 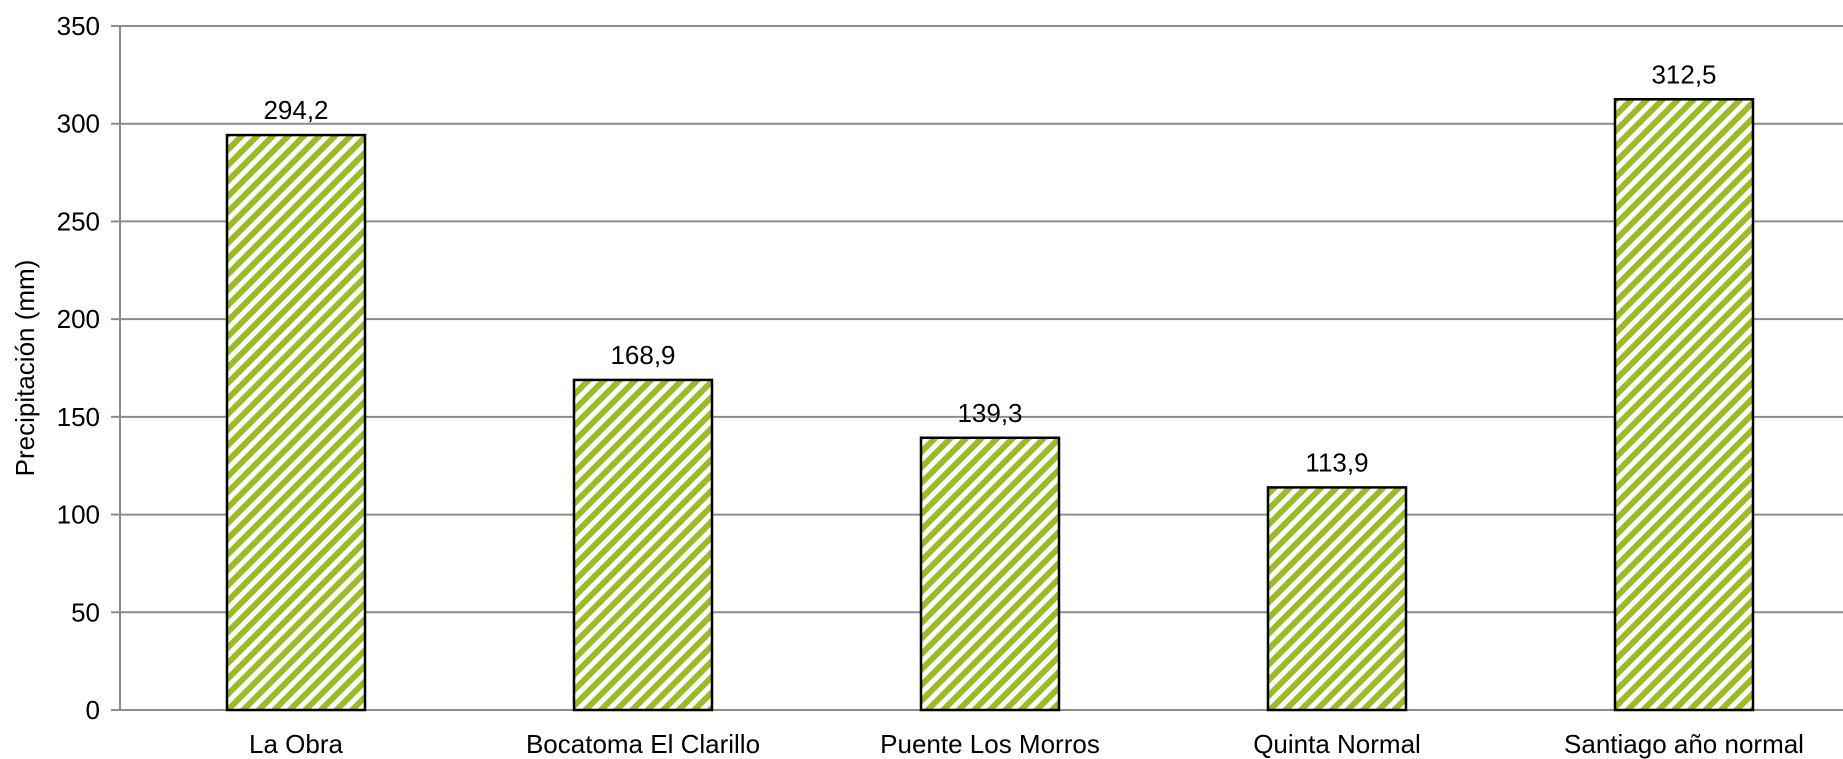 What do you see at coordinates (78, 515) in the screenshot?
I see `y-tick-label: 100` at bounding box center [78, 515].